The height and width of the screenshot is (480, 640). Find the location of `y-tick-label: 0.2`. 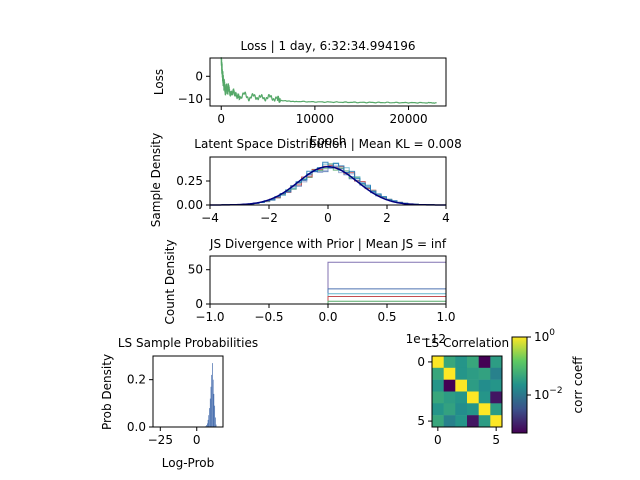

y-tick-label: 0.2 is located at coordinates (136, 380).